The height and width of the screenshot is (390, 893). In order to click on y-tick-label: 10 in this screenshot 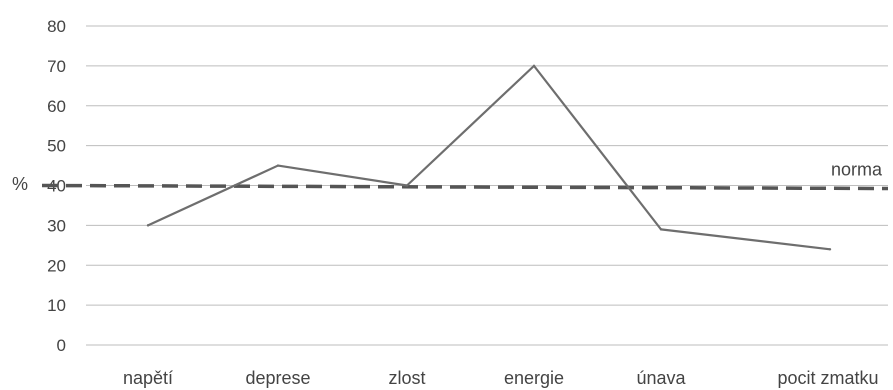, I will do `click(56, 305)`.